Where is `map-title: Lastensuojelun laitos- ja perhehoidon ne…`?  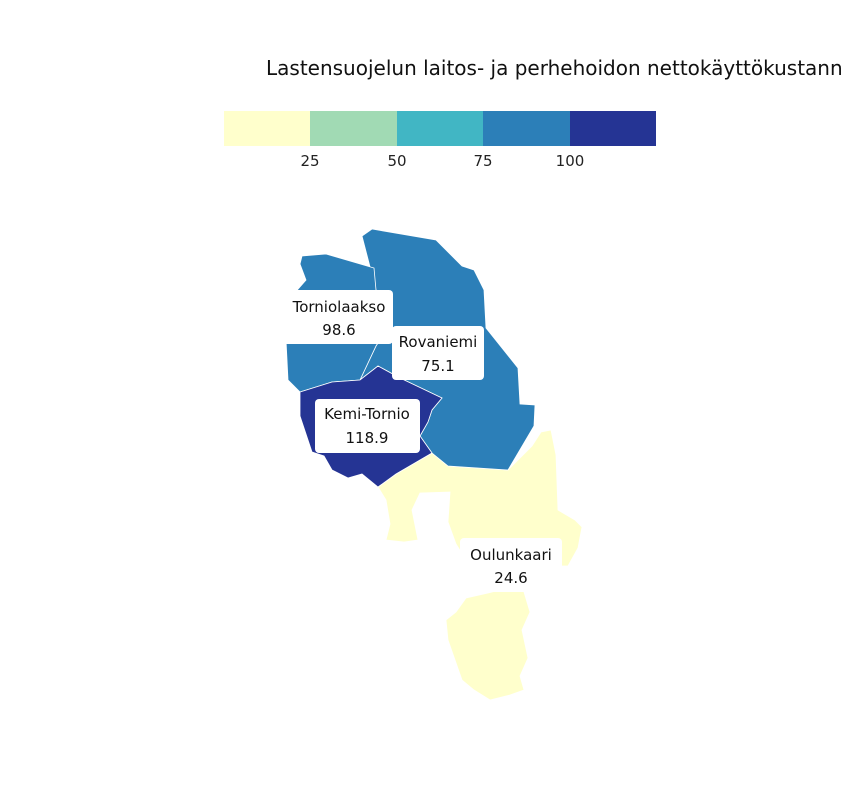 map-title: Lastensuojelun laitos- ja perhehoidon ne… is located at coordinates (554, 68).